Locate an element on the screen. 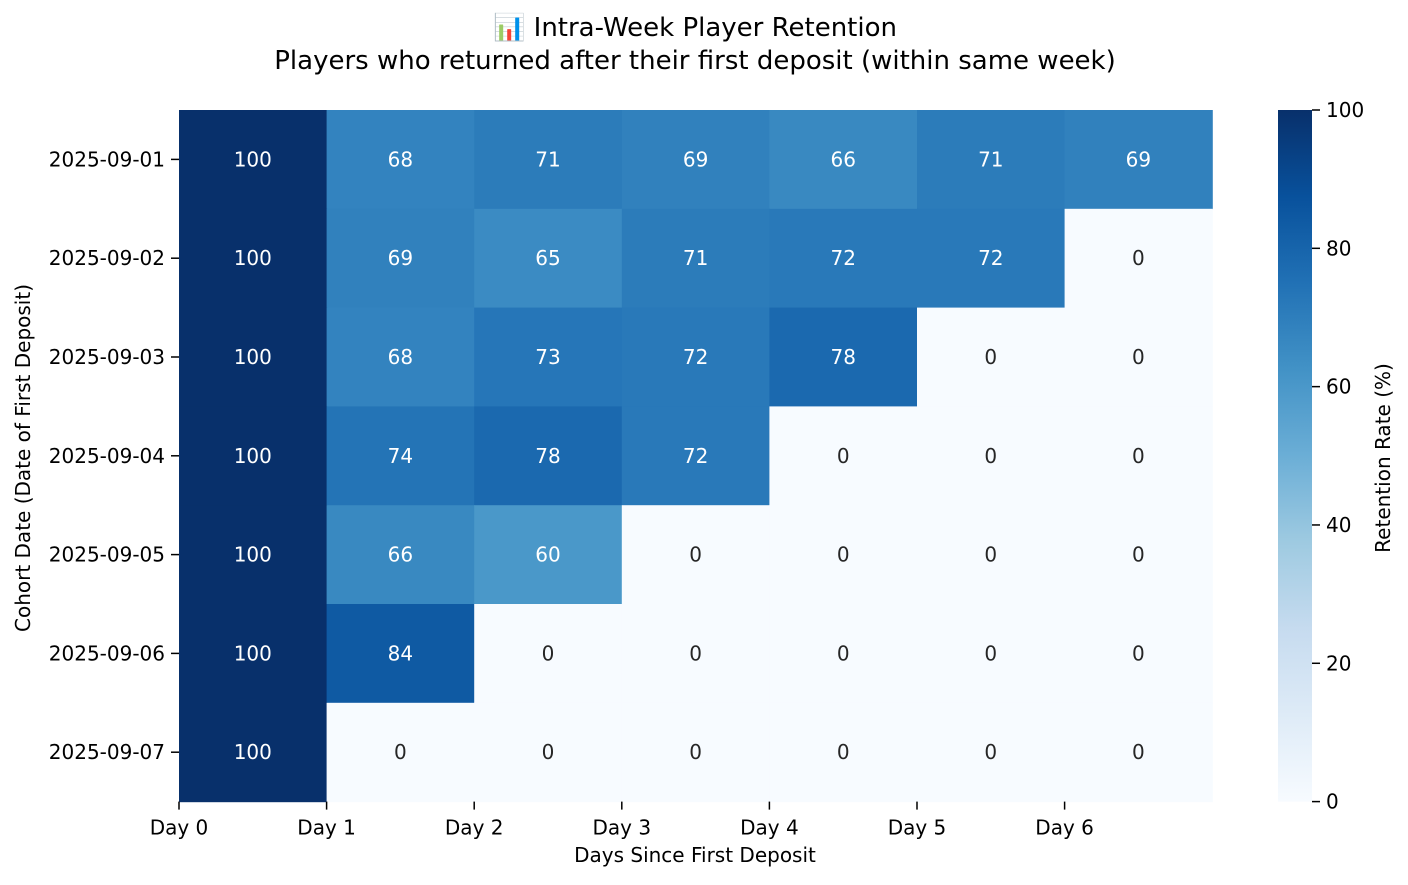 The height and width of the screenshot is (885, 1408). x-axis-label: Days Since First Deposit is located at coordinates (695, 855).